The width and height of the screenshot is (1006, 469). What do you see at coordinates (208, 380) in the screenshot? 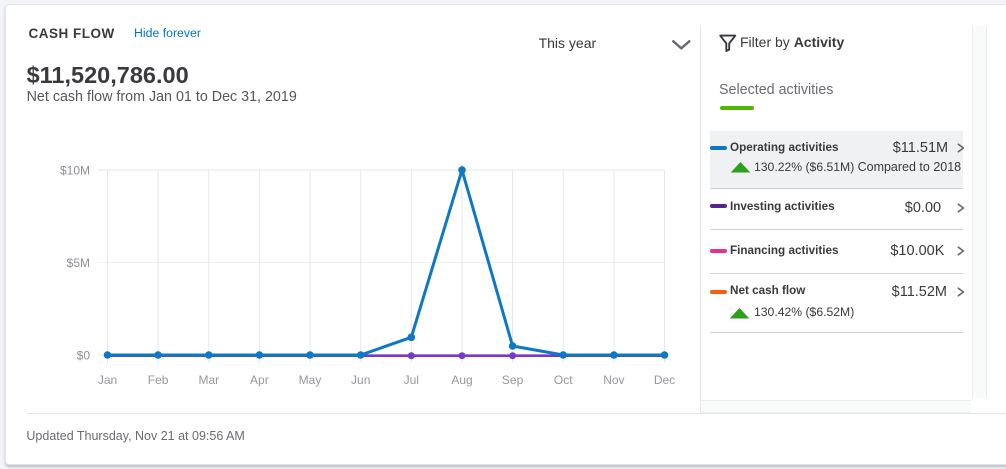
I see `svg-text: Mar` at bounding box center [208, 380].